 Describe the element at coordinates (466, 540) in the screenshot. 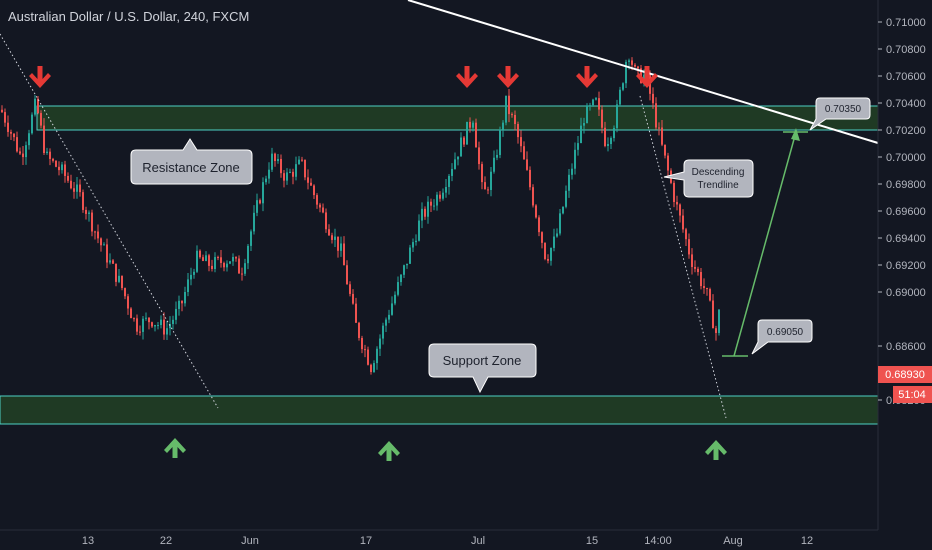

I see `time-axis` at that location.